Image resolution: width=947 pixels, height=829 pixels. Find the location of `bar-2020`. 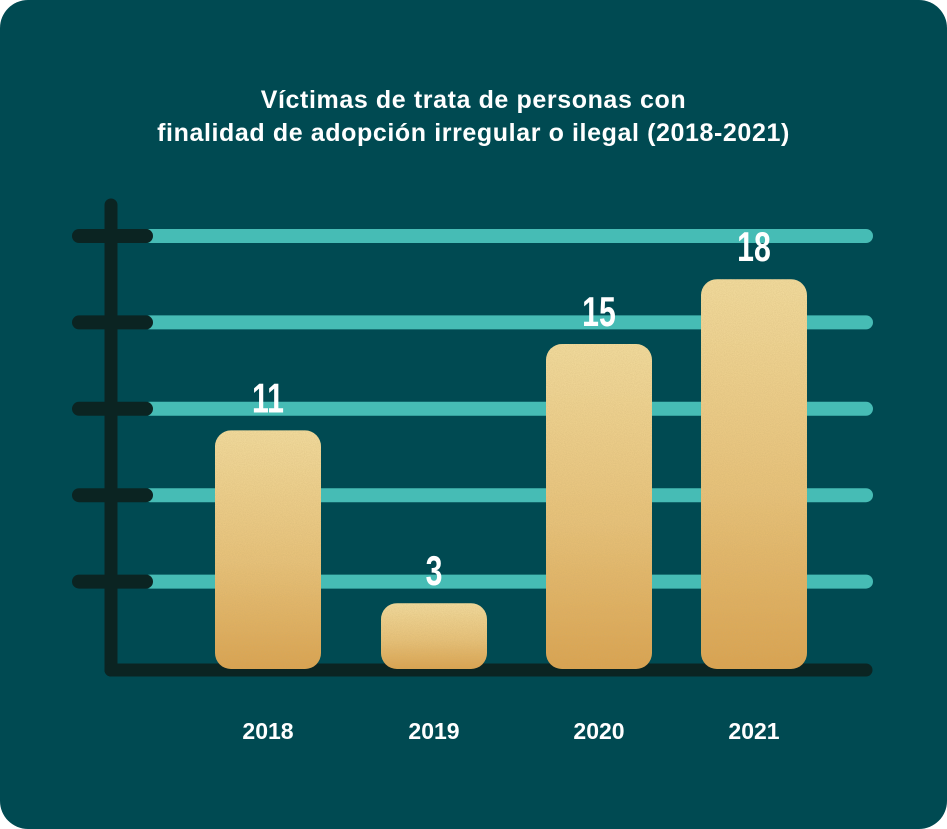

bar-2020 is located at coordinates (599, 506).